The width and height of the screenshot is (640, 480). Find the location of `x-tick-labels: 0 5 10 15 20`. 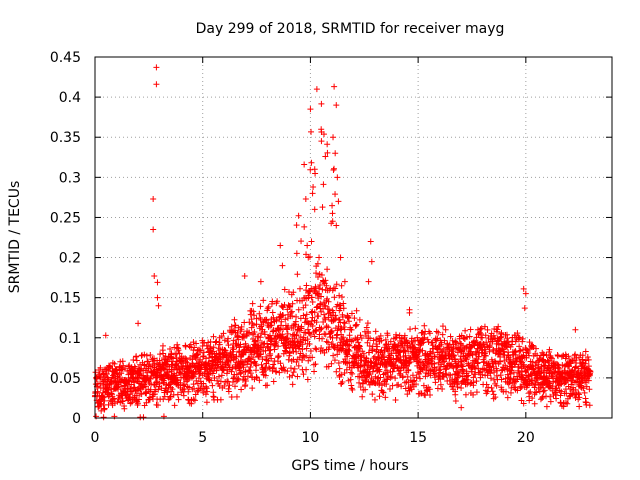

x-tick-labels: 0 5 10 15 20 is located at coordinates (313, 438).